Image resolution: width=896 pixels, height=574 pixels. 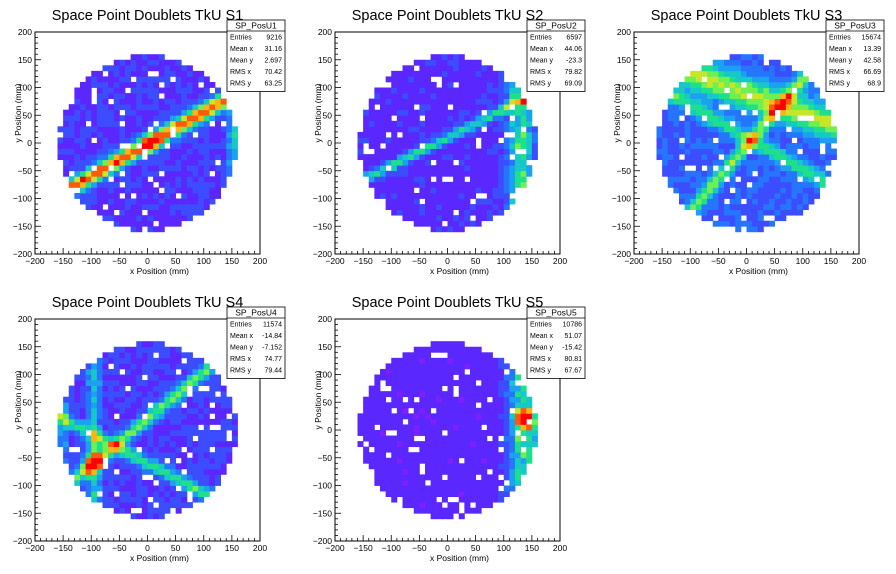 I want to click on x-tick-label: 150, so click(x=232, y=261).